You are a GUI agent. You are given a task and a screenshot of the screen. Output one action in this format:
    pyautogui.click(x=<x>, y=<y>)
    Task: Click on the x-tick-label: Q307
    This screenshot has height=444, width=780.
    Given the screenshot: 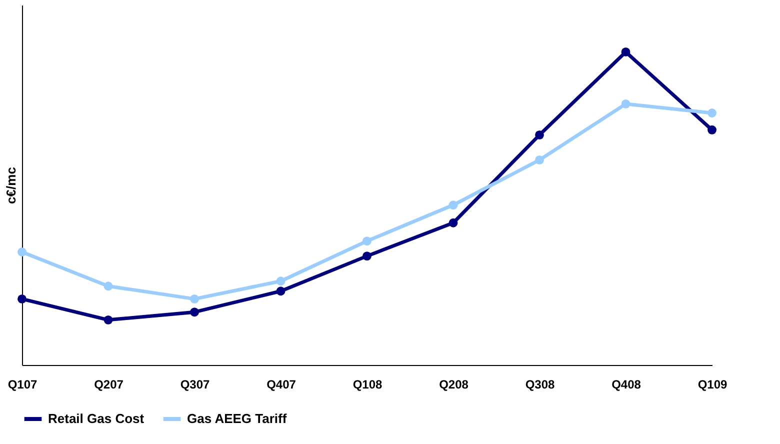 What is the action you would take?
    pyautogui.click(x=195, y=385)
    